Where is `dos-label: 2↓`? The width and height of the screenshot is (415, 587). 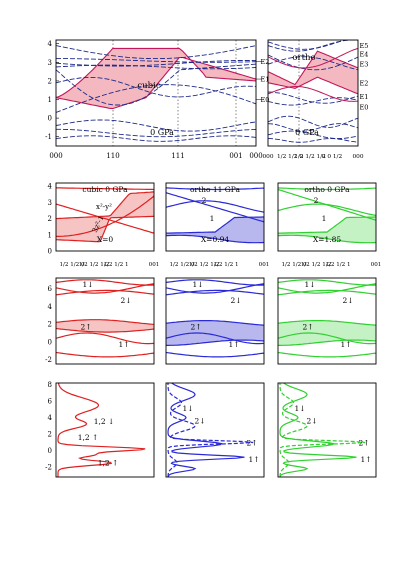 dos-label: 2↓ is located at coordinates (199, 420).